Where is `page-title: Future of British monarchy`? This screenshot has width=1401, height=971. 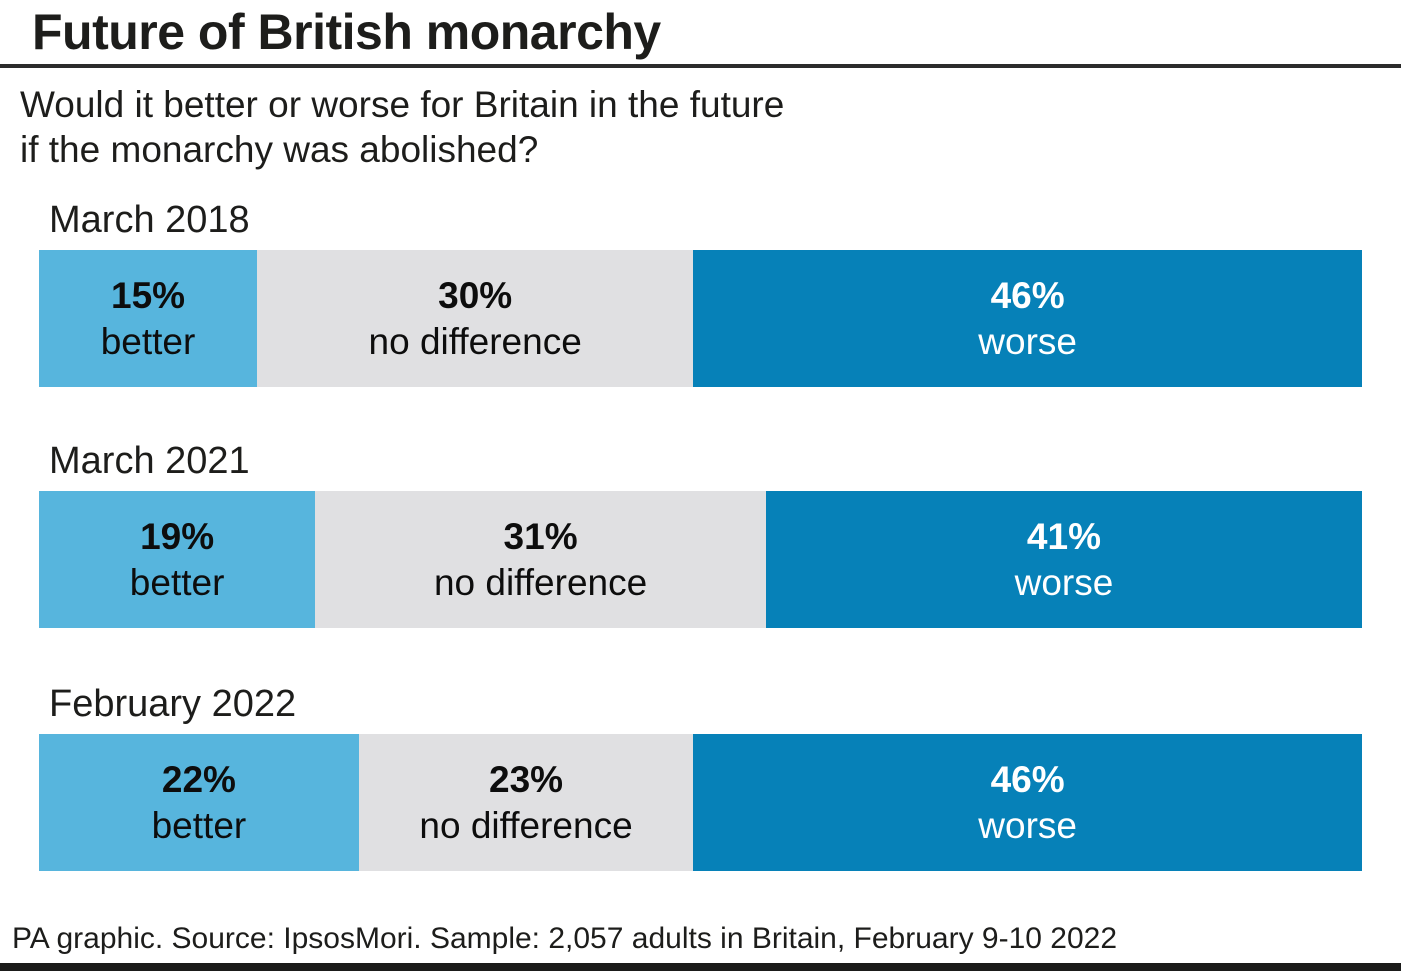
page-title: Future of British monarchy is located at coordinates (346, 32).